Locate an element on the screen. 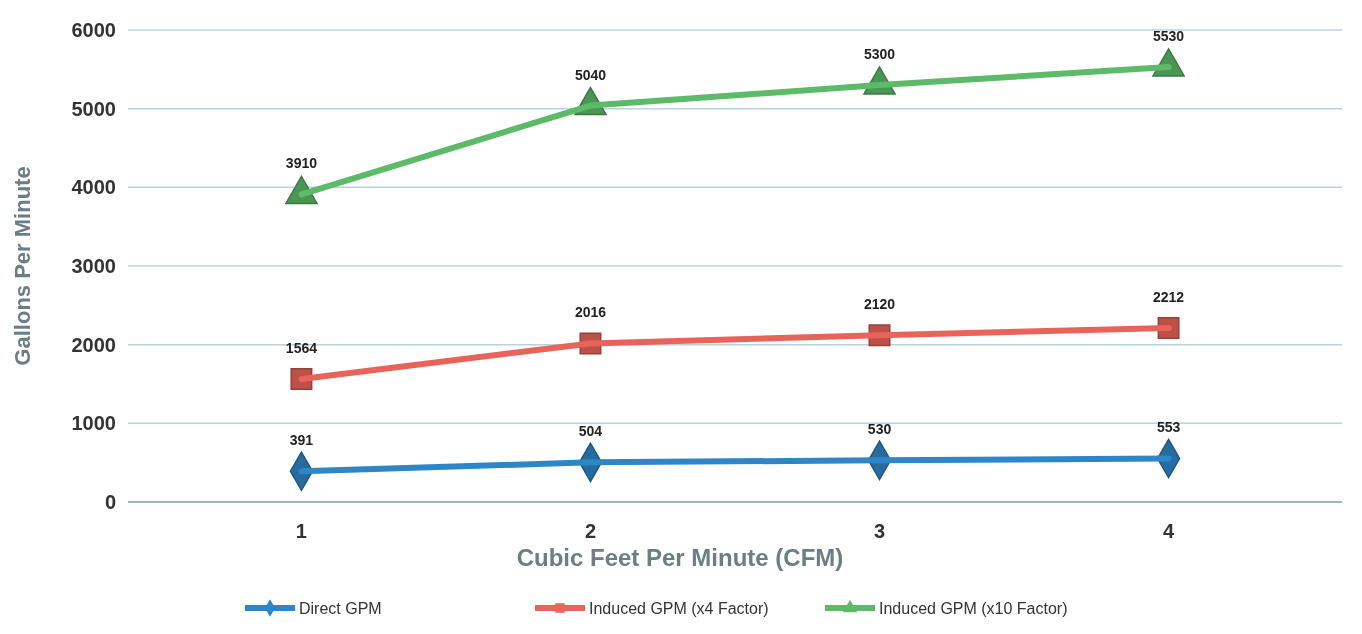  data-label: 553 is located at coordinates (1168, 427).